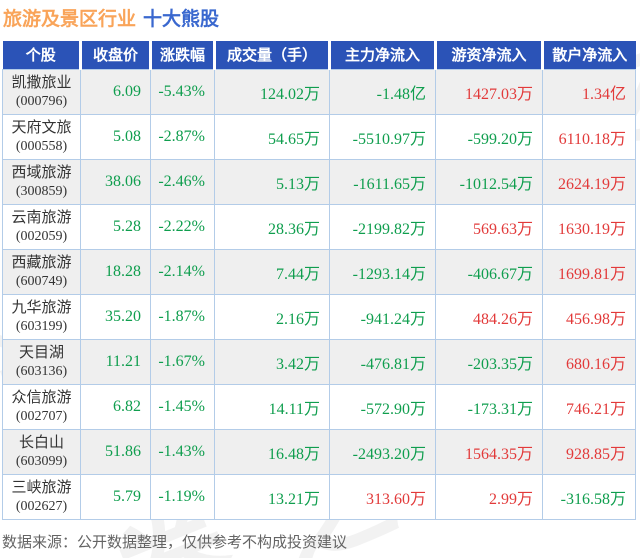 This screenshot has height=558, width=640. Describe the element at coordinates (182, 316) in the screenshot. I see `change-percent-cell: -1.87%` at that location.